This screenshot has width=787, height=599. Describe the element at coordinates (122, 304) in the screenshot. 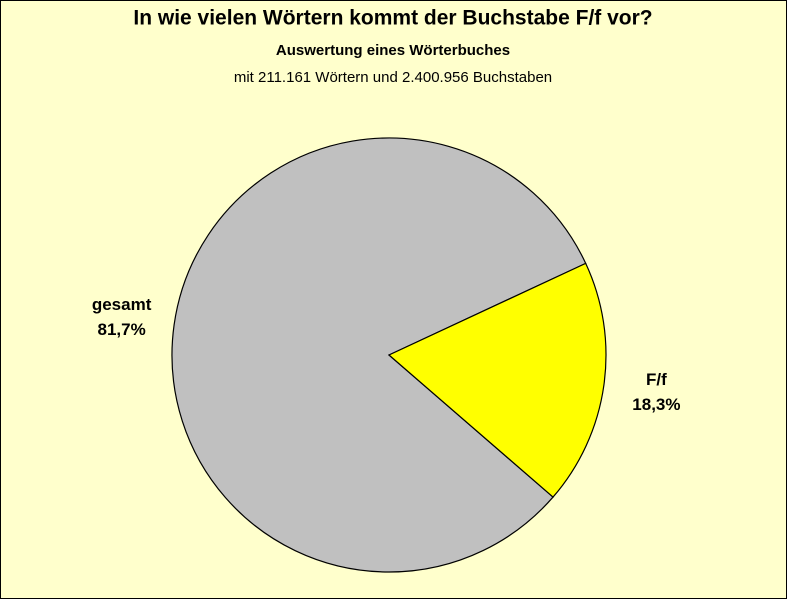

I see `slice-label: gesamt` at that location.